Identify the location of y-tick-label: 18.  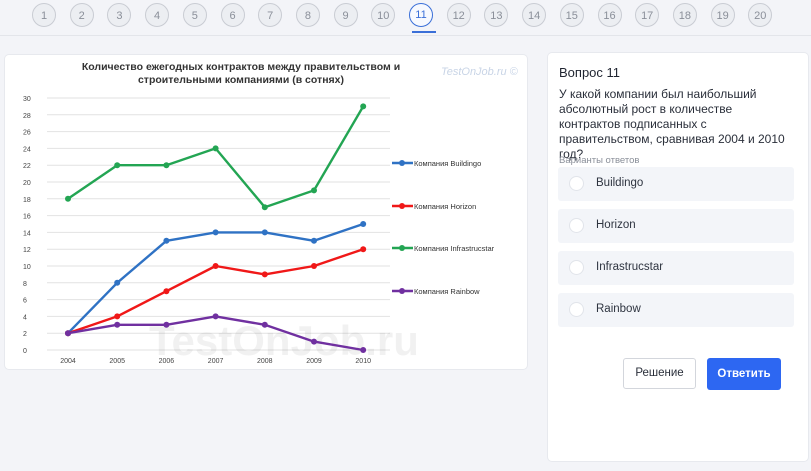
(27, 200).